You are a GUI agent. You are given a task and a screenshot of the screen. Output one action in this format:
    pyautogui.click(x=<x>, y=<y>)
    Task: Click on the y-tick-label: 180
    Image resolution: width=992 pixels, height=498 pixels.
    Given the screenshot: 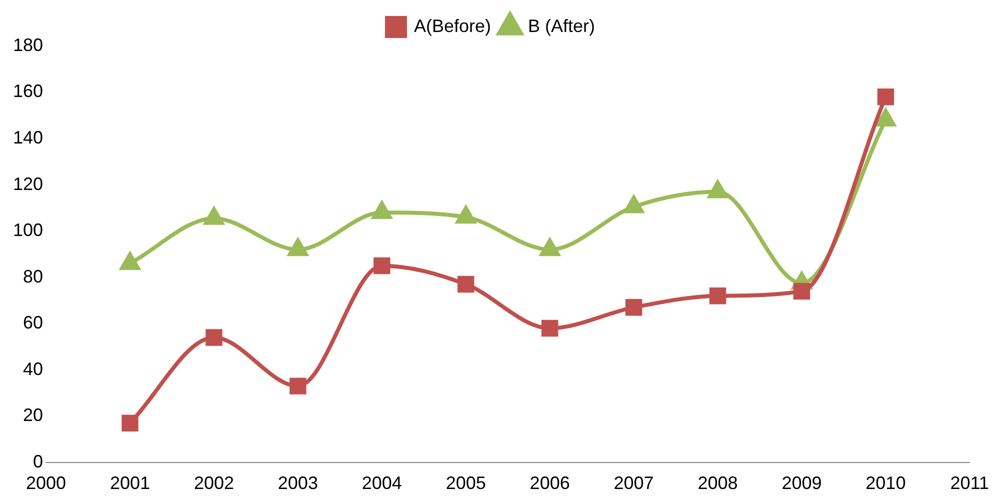 What is the action you would take?
    pyautogui.click(x=28, y=44)
    